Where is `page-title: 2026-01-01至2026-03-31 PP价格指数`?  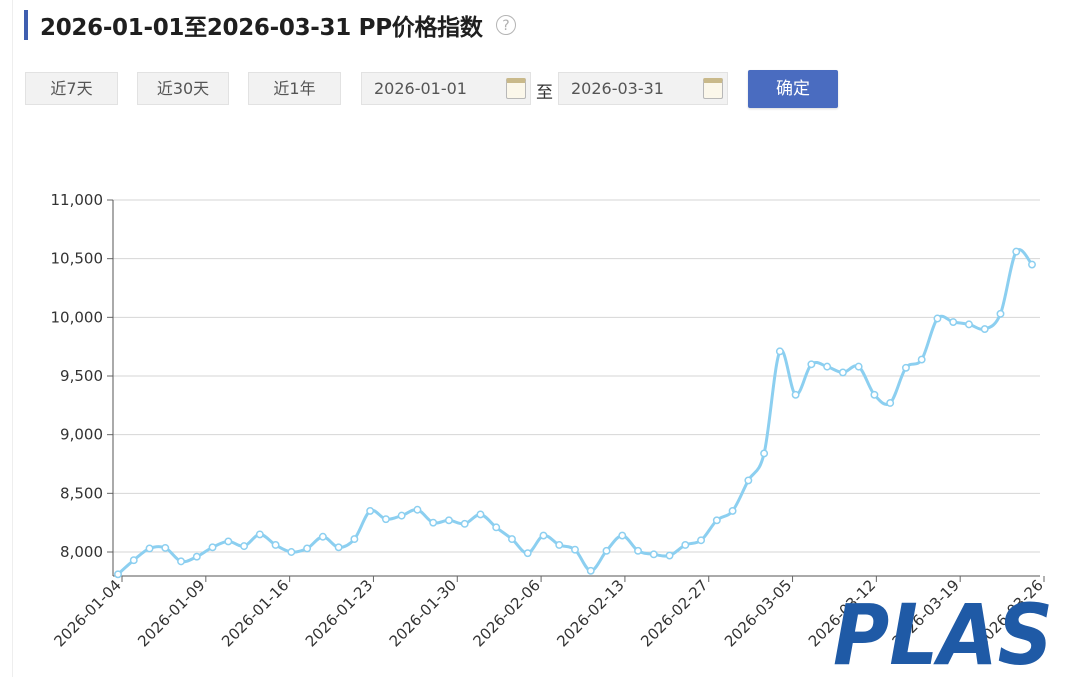
page-title: 2026-01-01至2026-03-31 PP价格指数 is located at coordinates (261, 28).